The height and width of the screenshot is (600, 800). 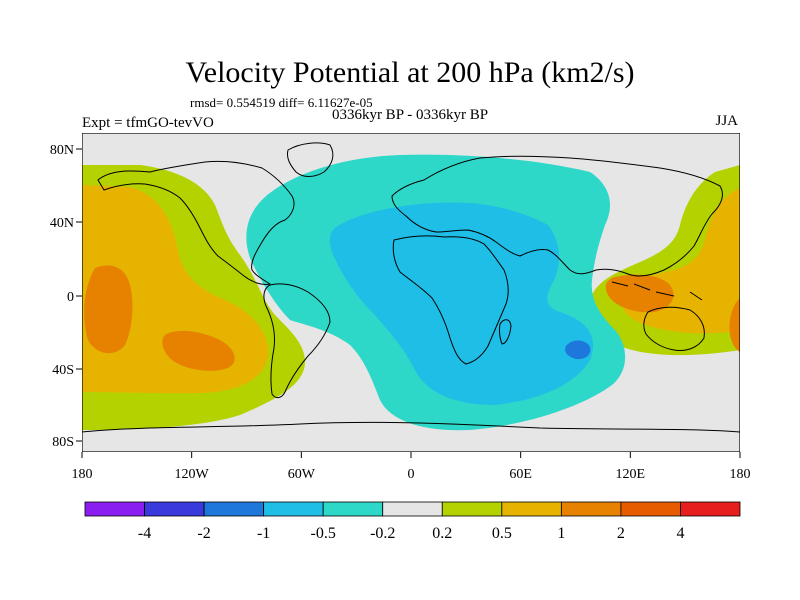 I want to click on lon-tick-label: 60E, so click(x=520, y=474).